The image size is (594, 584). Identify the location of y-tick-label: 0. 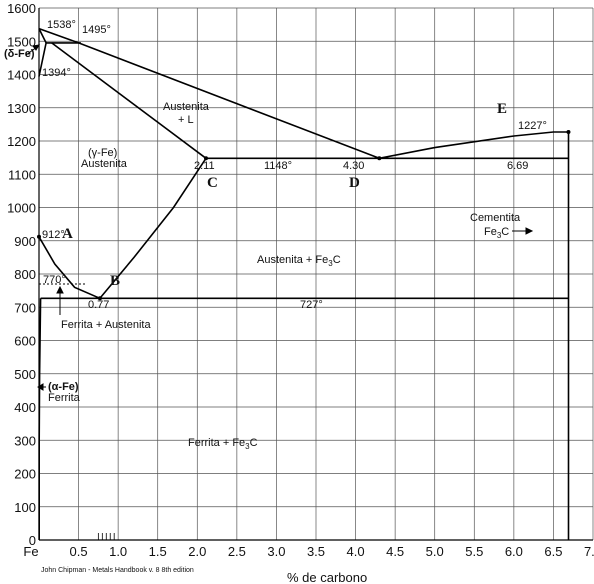
(32, 540).